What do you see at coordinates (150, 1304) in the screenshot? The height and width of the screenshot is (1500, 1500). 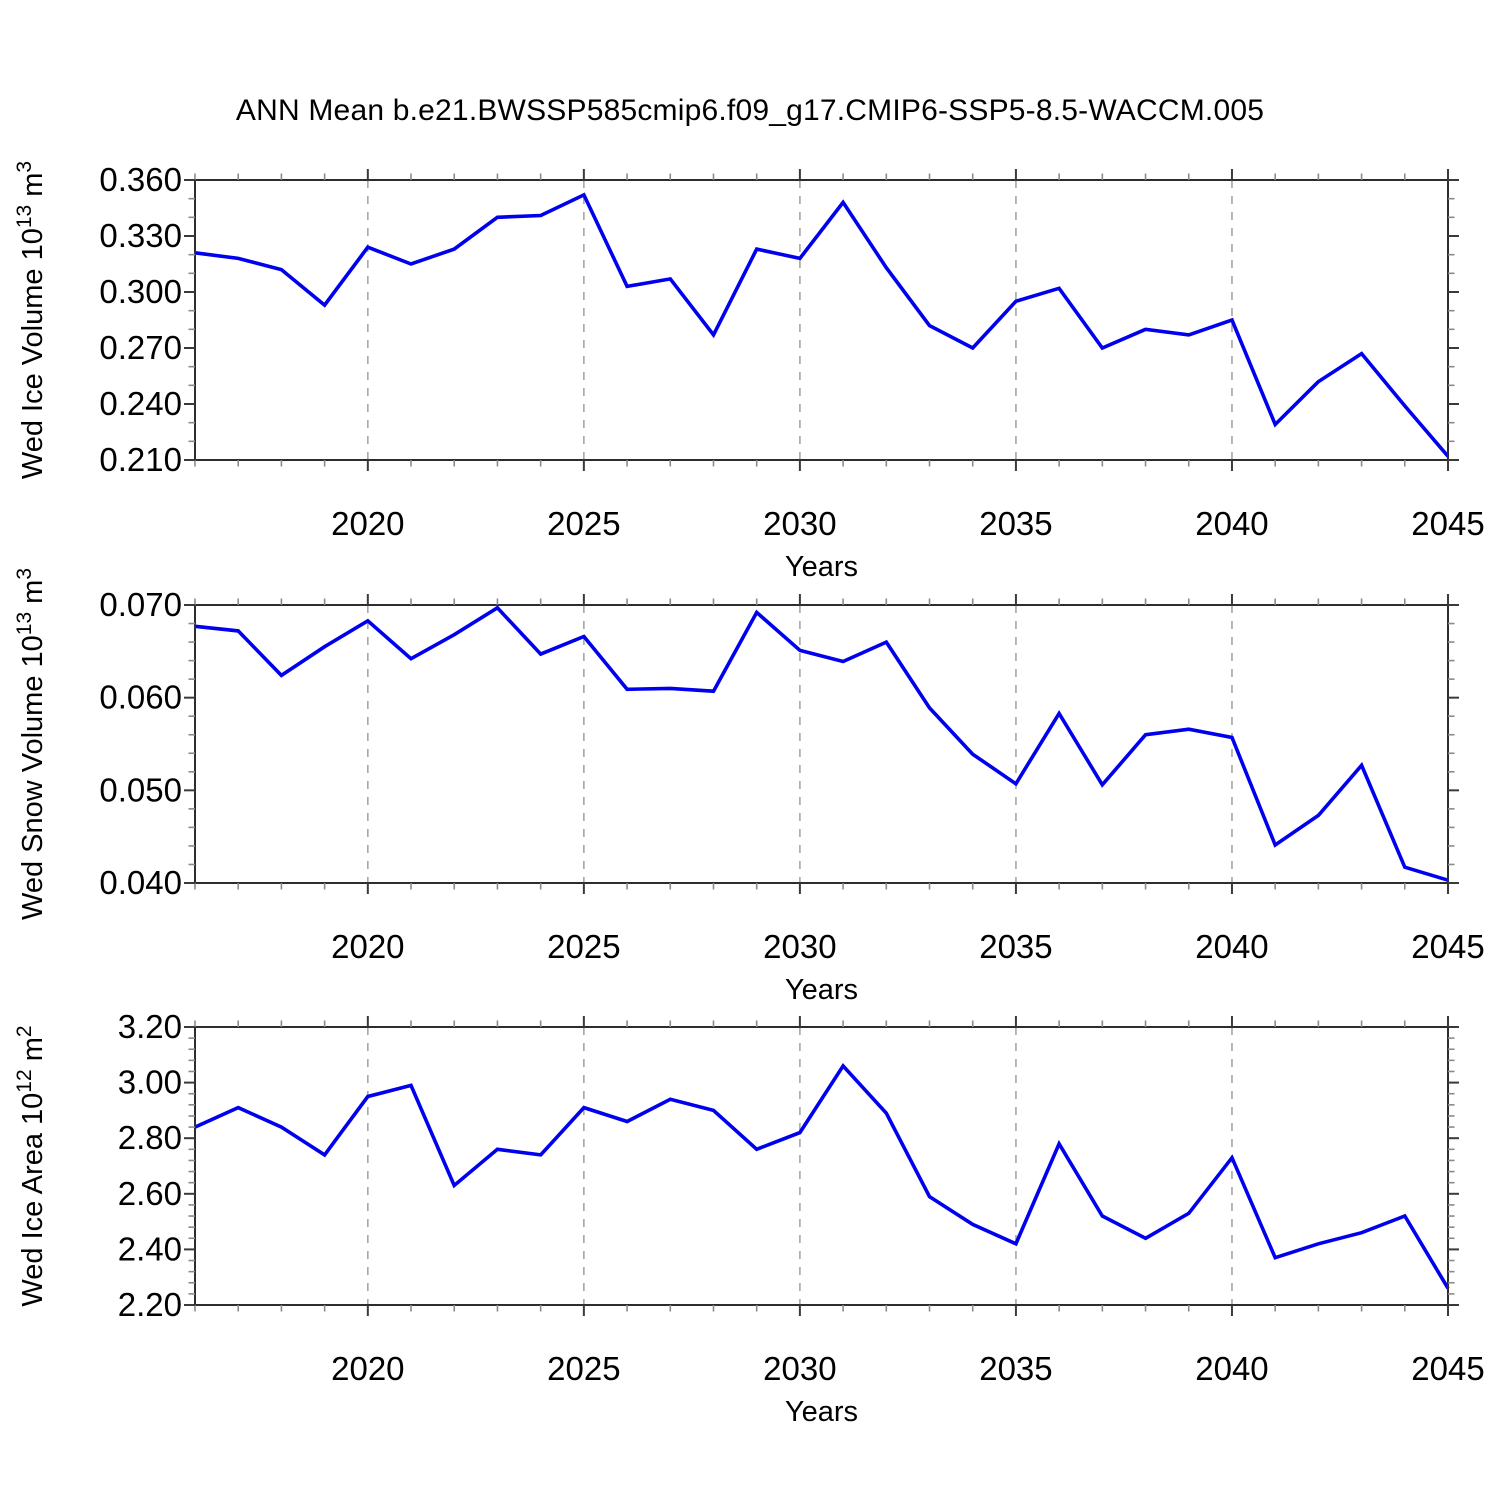 I see `y-tick-label: 2.20` at bounding box center [150, 1304].